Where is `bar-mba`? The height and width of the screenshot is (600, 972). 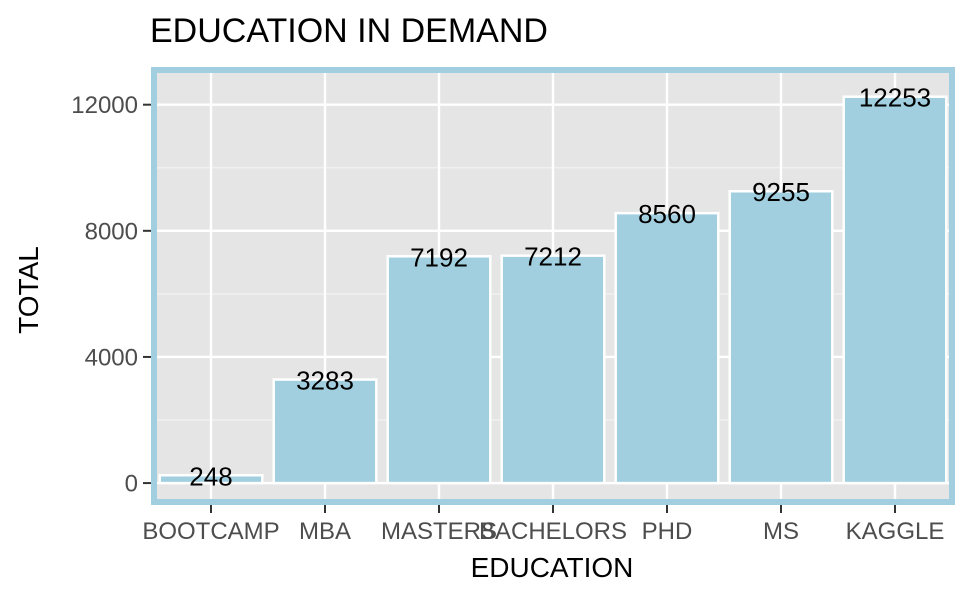 bar-mba is located at coordinates (325, 431).